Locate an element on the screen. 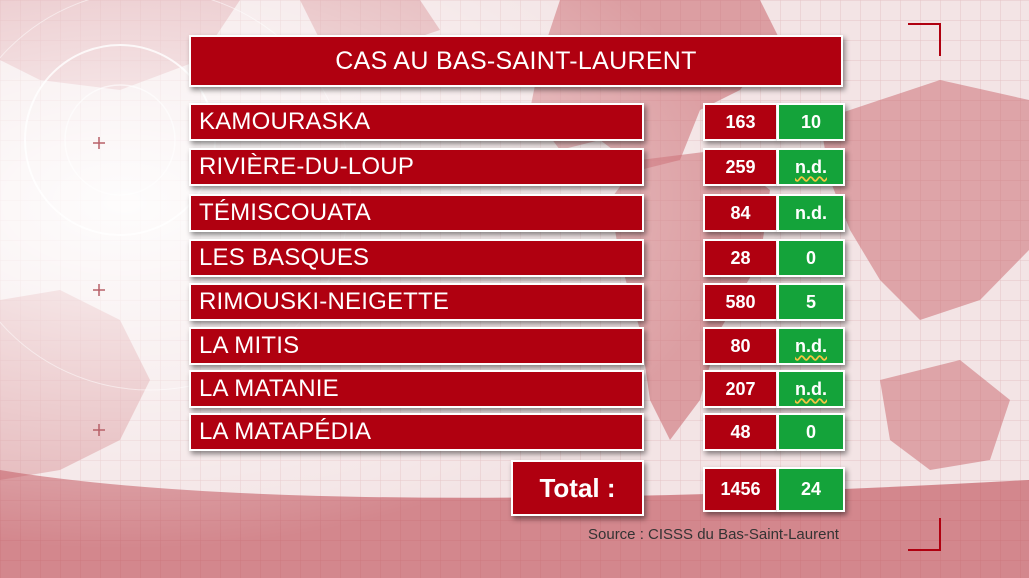 Image resolution: width=1029 pixels, height=578 pixels. case-count: 207 is located at coordinates (740, 389).